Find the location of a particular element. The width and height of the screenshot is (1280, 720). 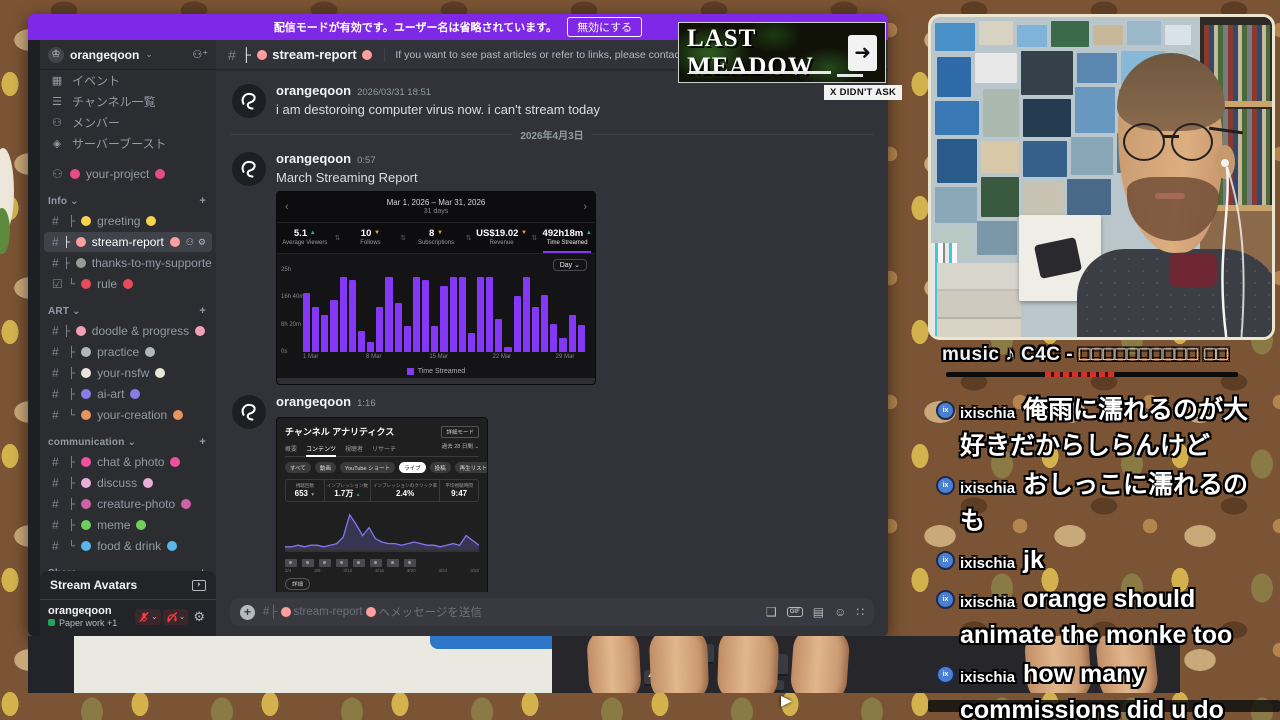

bar-20-Mar is located at coordinates (480, 314).